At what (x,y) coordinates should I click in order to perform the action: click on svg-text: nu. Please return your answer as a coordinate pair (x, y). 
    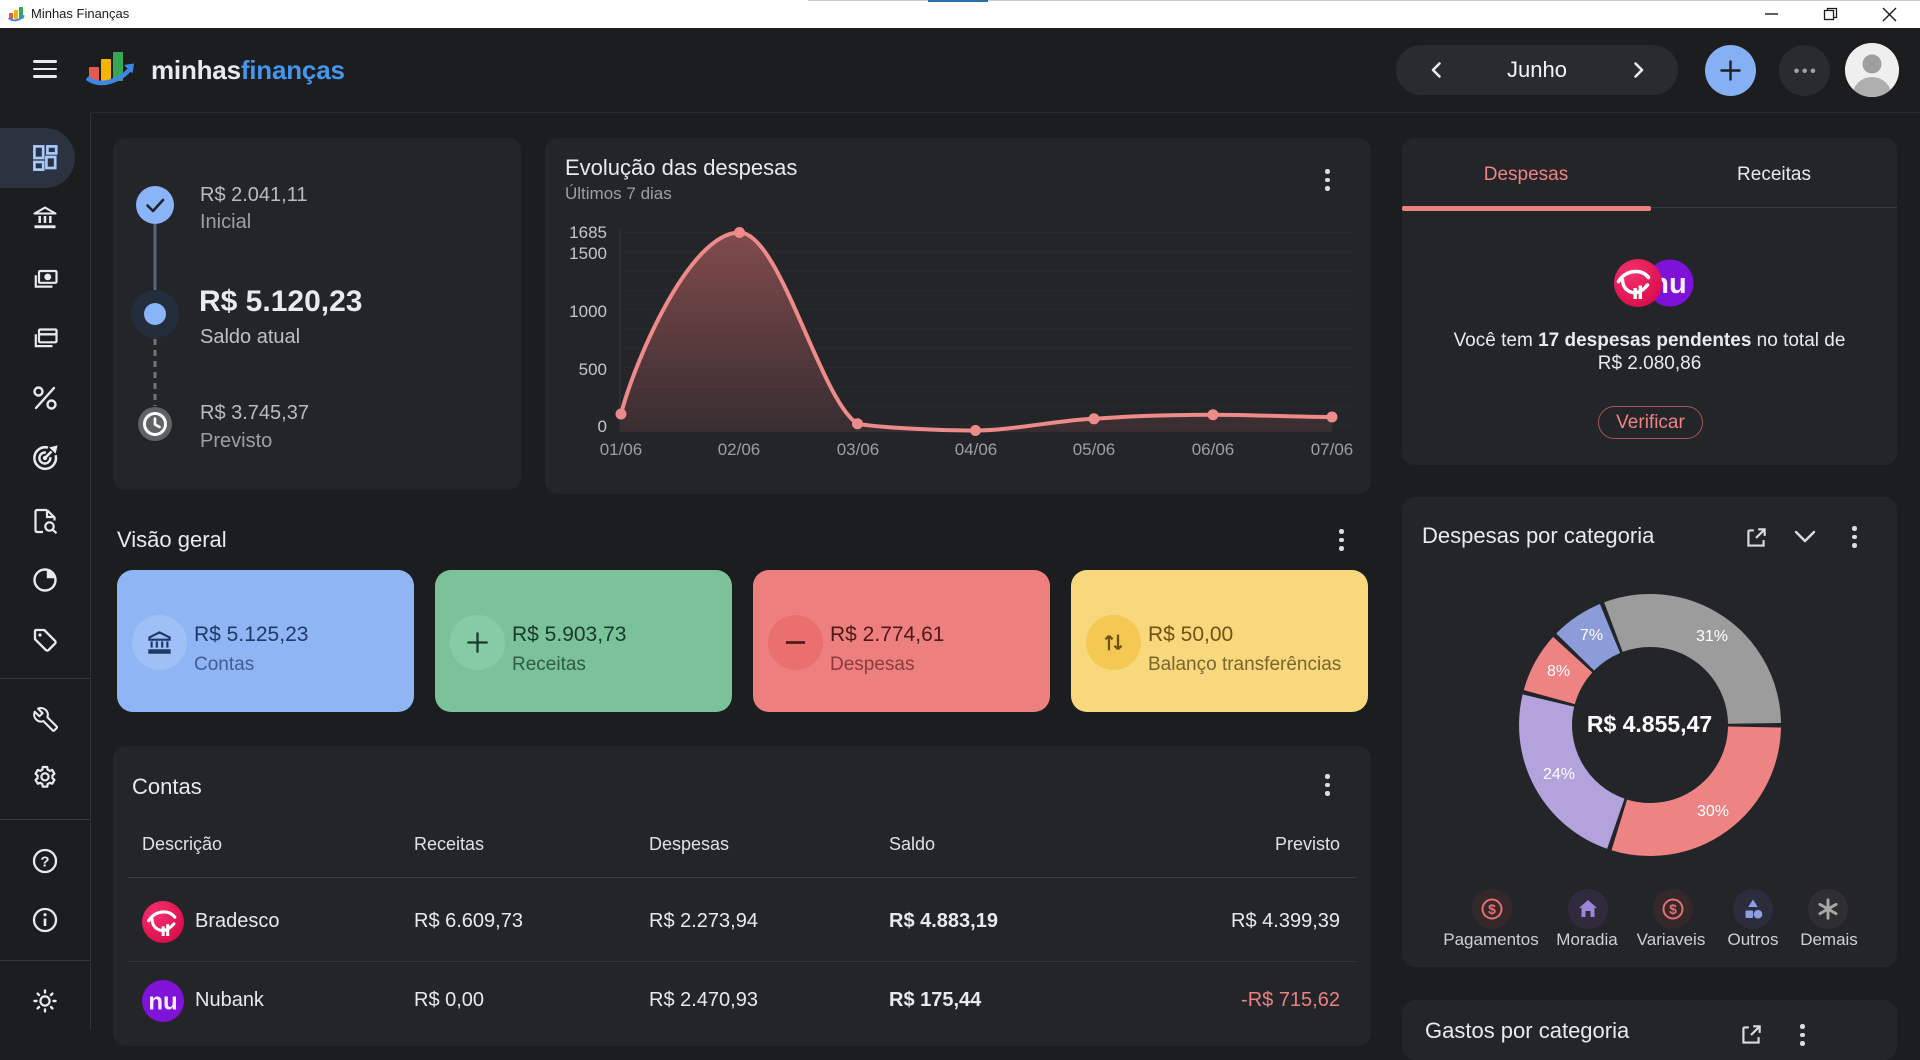
    Looking at the image, I should click on (162, 1002).